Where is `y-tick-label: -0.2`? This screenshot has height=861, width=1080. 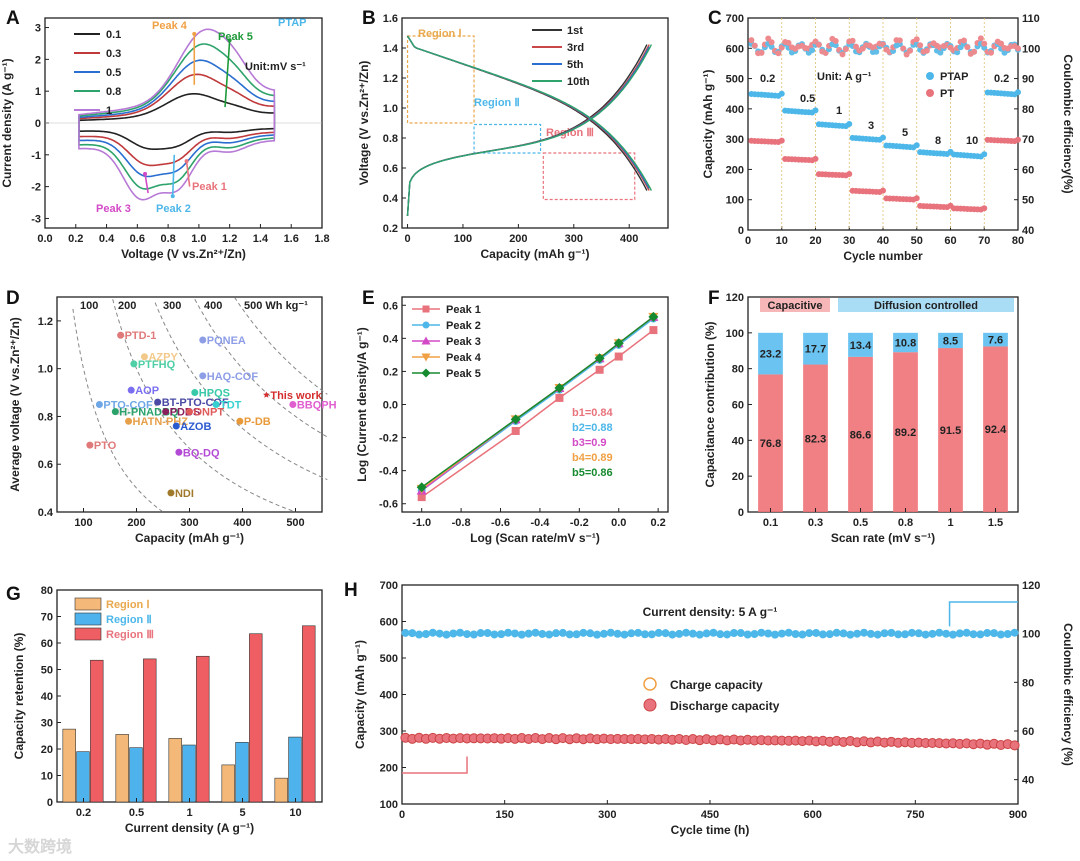
y-tick-label: -0.2 is located at coordinates (388, 439).